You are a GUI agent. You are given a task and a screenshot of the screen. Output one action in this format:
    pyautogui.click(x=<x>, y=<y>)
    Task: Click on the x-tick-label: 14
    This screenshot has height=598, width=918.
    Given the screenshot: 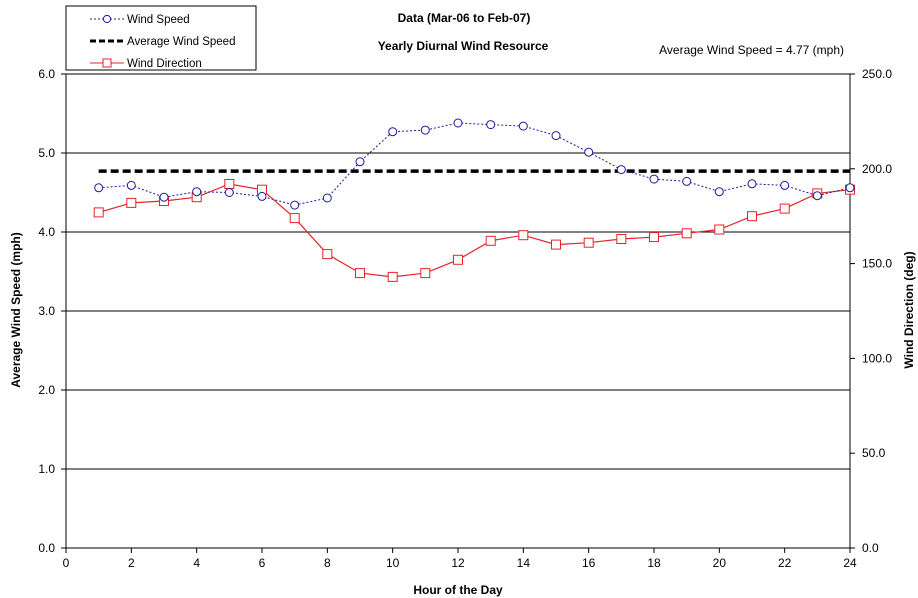 What is the action you would take?
    pyautogui.click(x=524, y=563)
    